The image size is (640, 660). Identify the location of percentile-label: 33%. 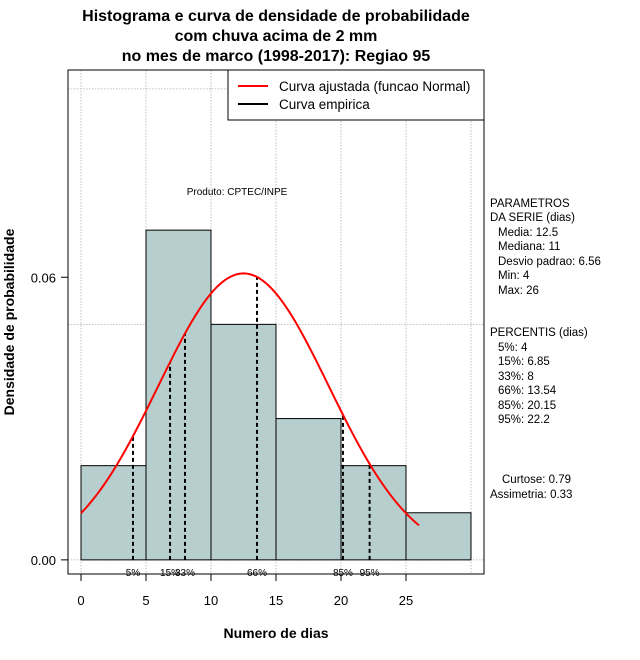
(185, 573).